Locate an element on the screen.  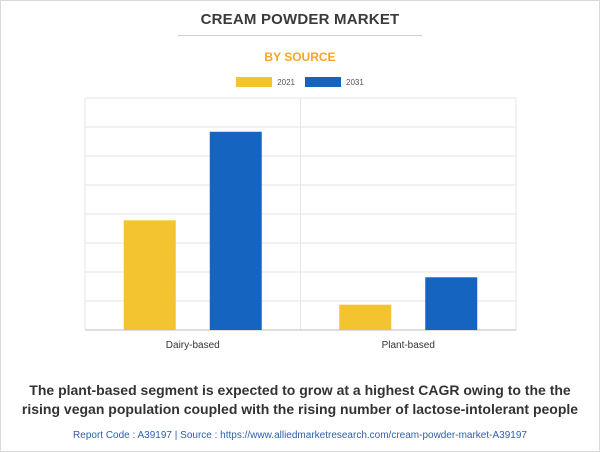
chart-legend: 2021 2031 is located at coordinates (300, 82).